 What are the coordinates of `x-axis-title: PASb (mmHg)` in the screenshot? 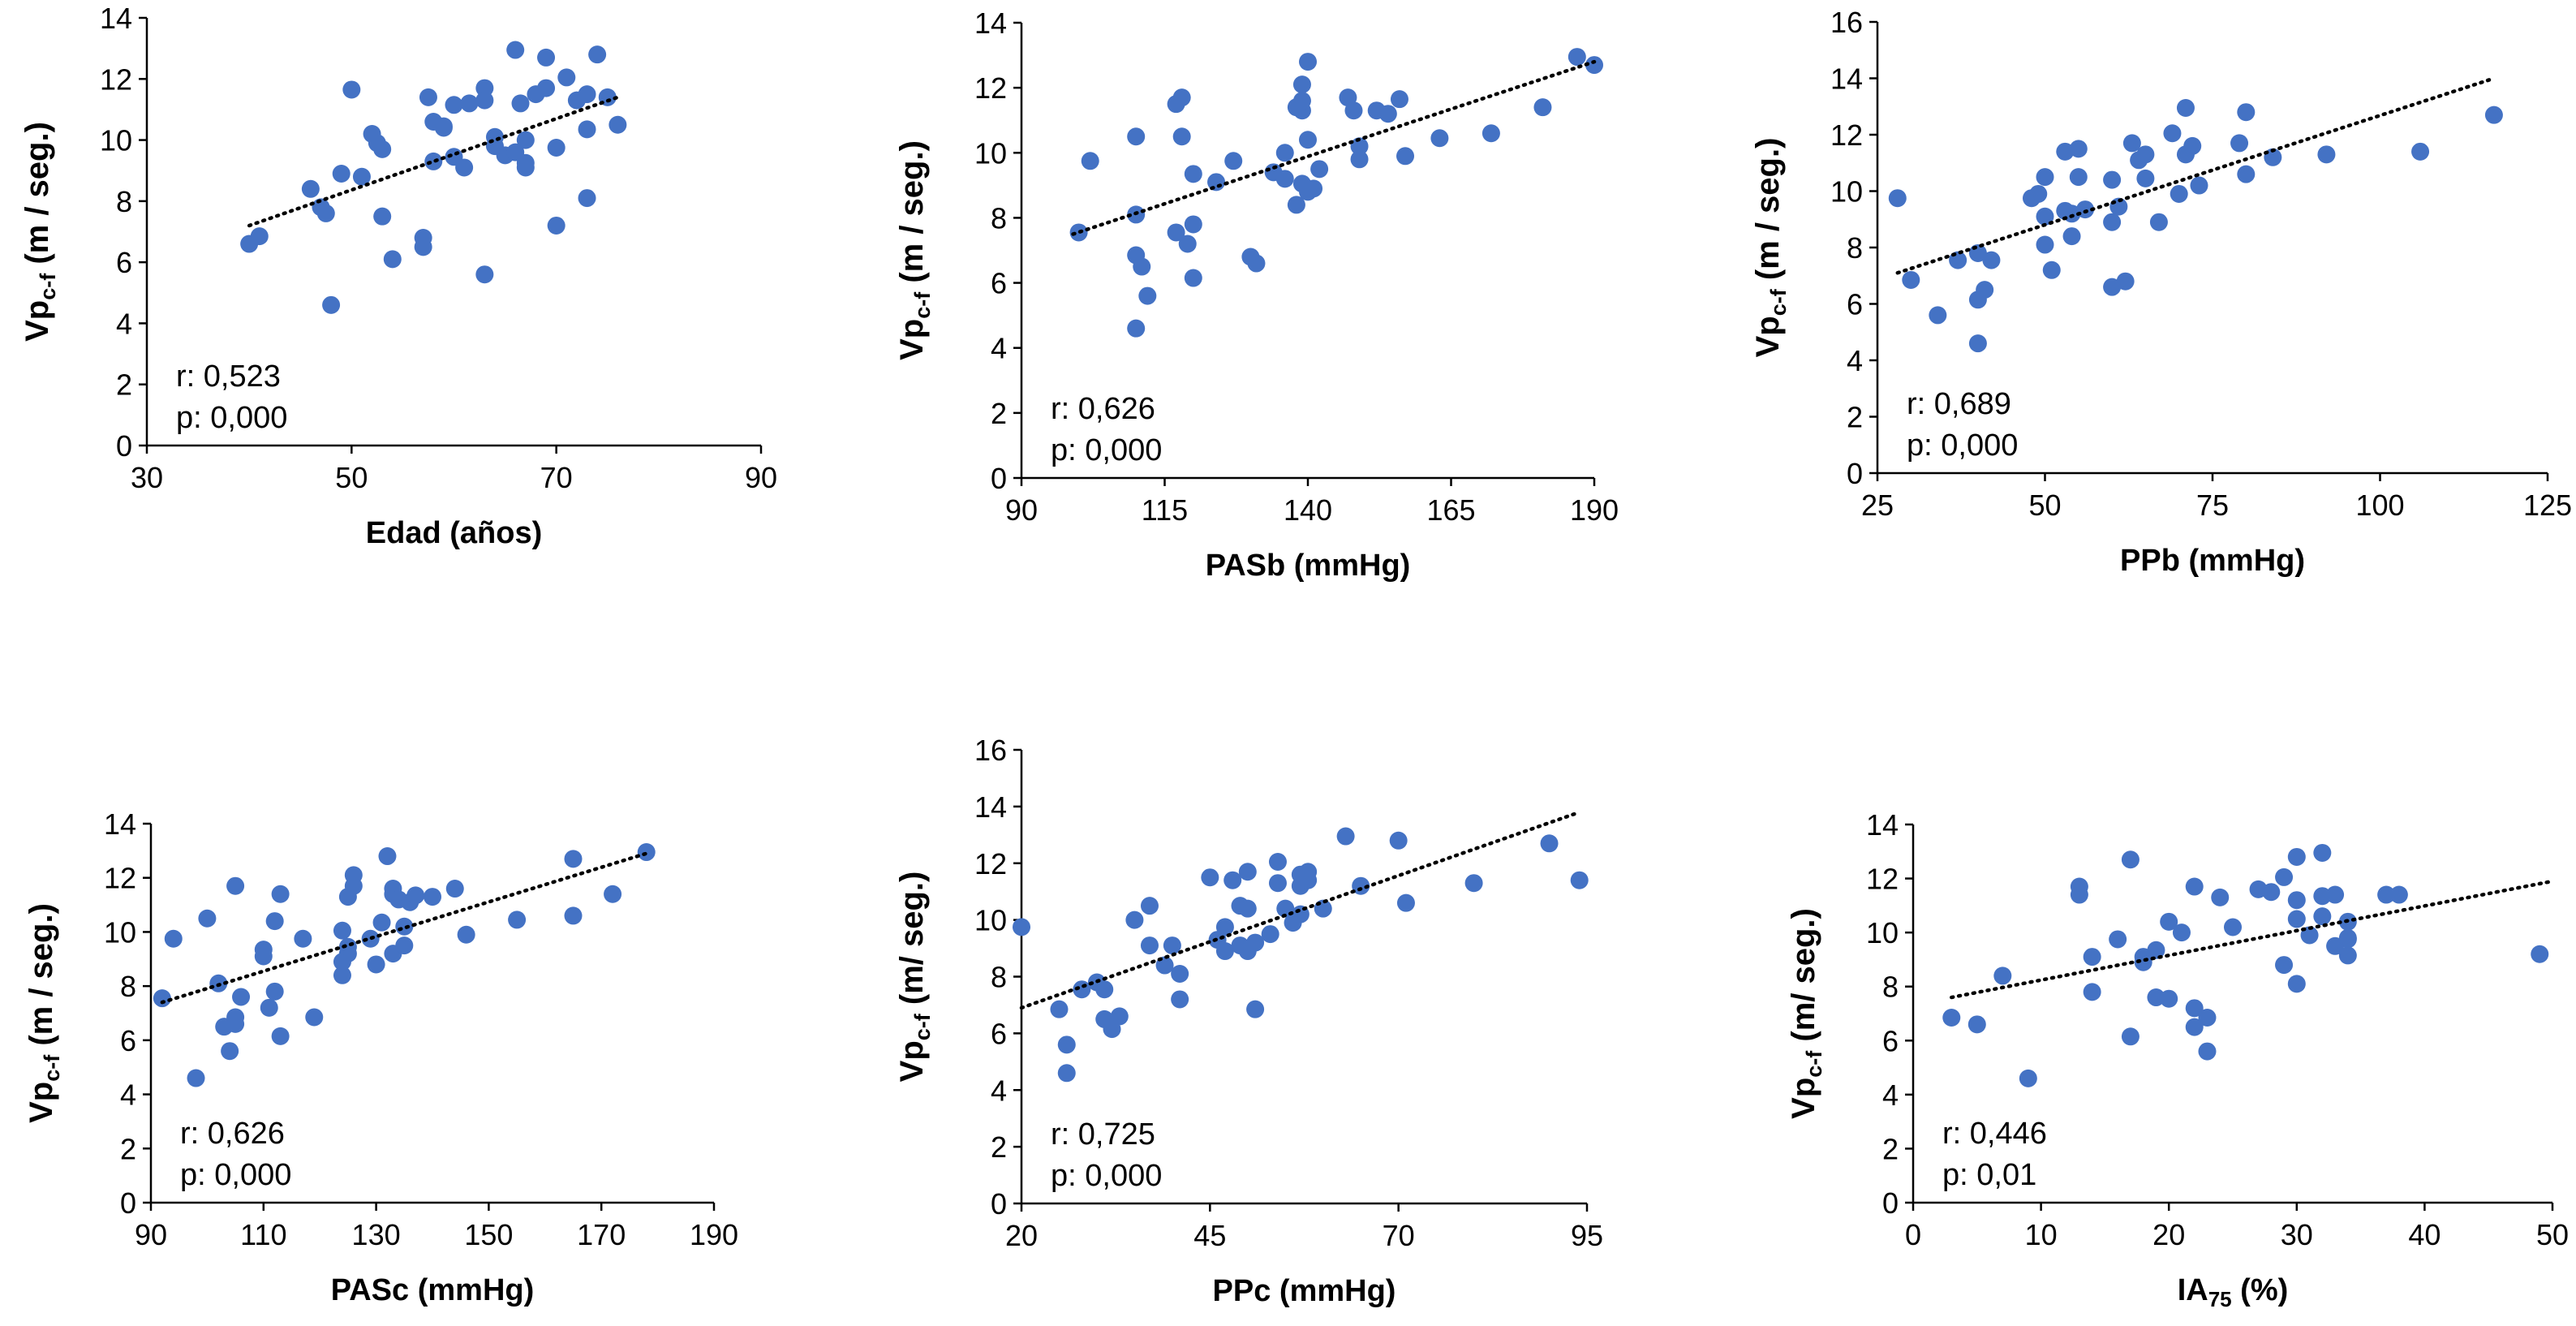 It's located at (1308, 566).